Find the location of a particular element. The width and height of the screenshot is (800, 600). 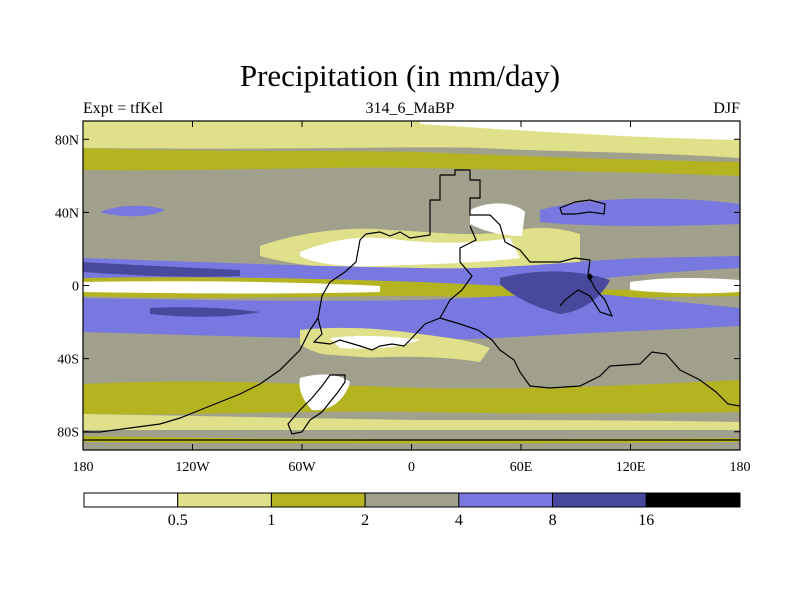

lon-tick-label: 60E is located at coordinates (521, 467).